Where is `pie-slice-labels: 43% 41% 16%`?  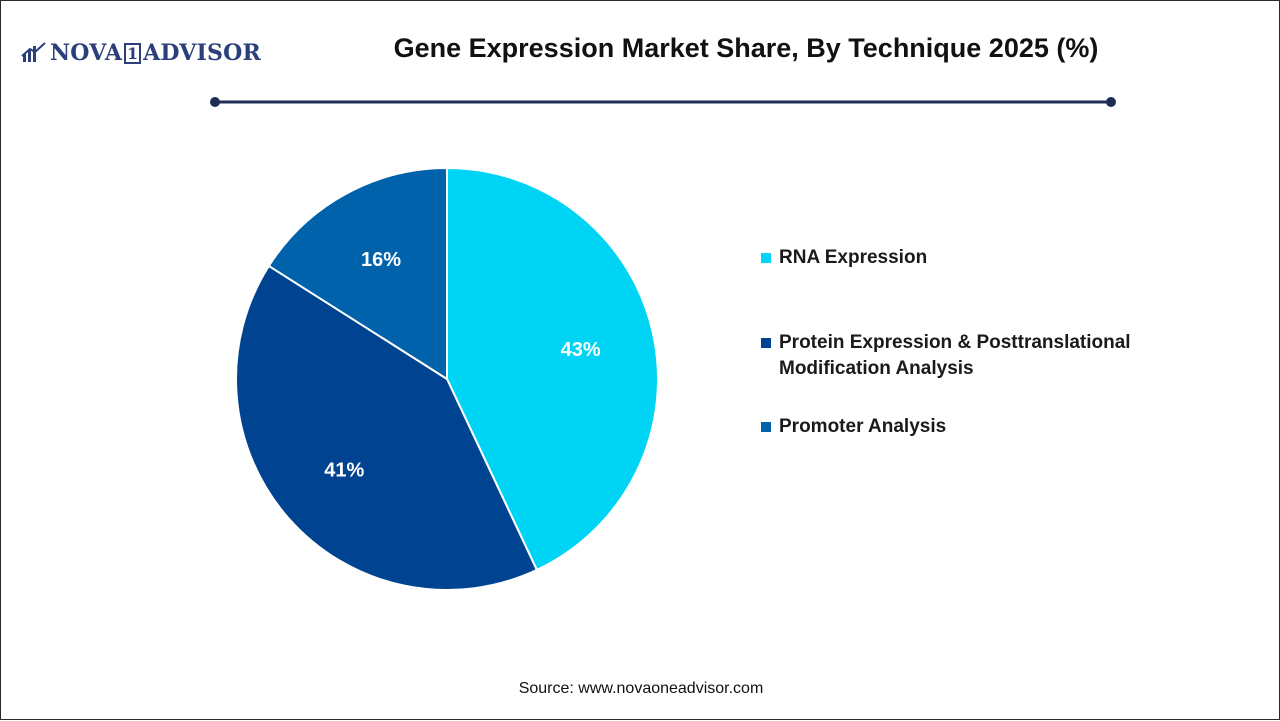
pie-slice-labels: 43% 41% 16% is located at coordinates (462, 365).